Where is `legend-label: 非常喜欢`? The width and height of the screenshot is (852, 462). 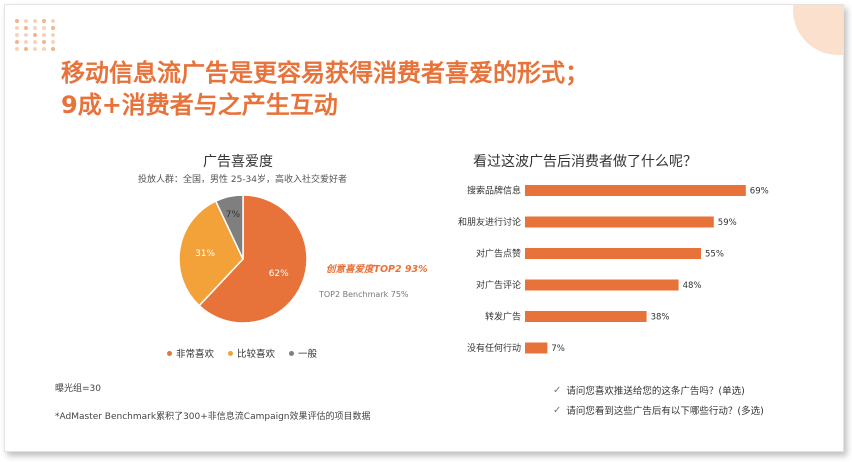
legend-label: 非常喜欢 is located at coordinates (195, 354).